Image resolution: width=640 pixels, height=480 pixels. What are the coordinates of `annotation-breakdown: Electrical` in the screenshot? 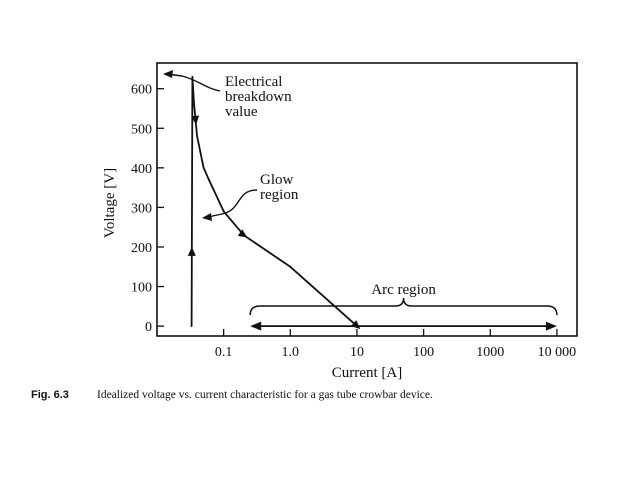 It's located at (253, 82).